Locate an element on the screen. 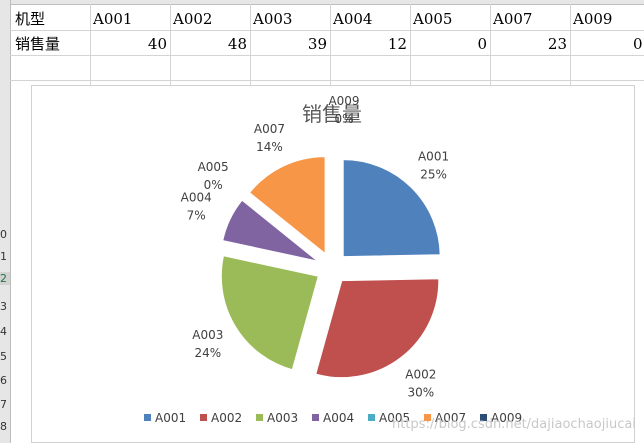  slice-label-category: A009 is located at coordinates (343, 101).